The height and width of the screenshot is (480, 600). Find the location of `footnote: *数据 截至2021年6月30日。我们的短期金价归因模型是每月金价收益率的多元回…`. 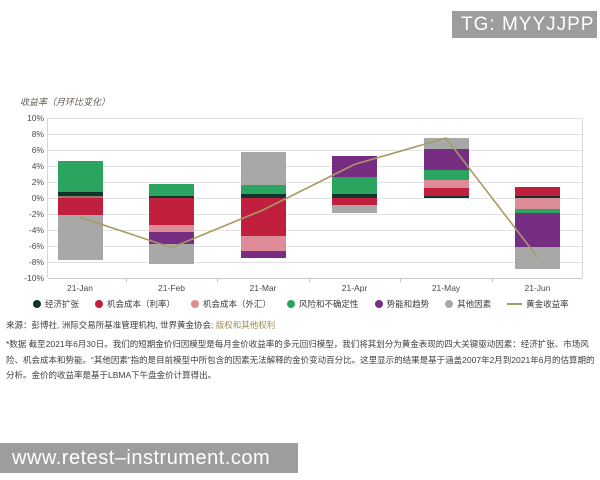

footnote: *数据 截至2021年6月30日。我们的短期金价归因模型是每月金价收益率的多元回… is located at coordinates (300, 360).